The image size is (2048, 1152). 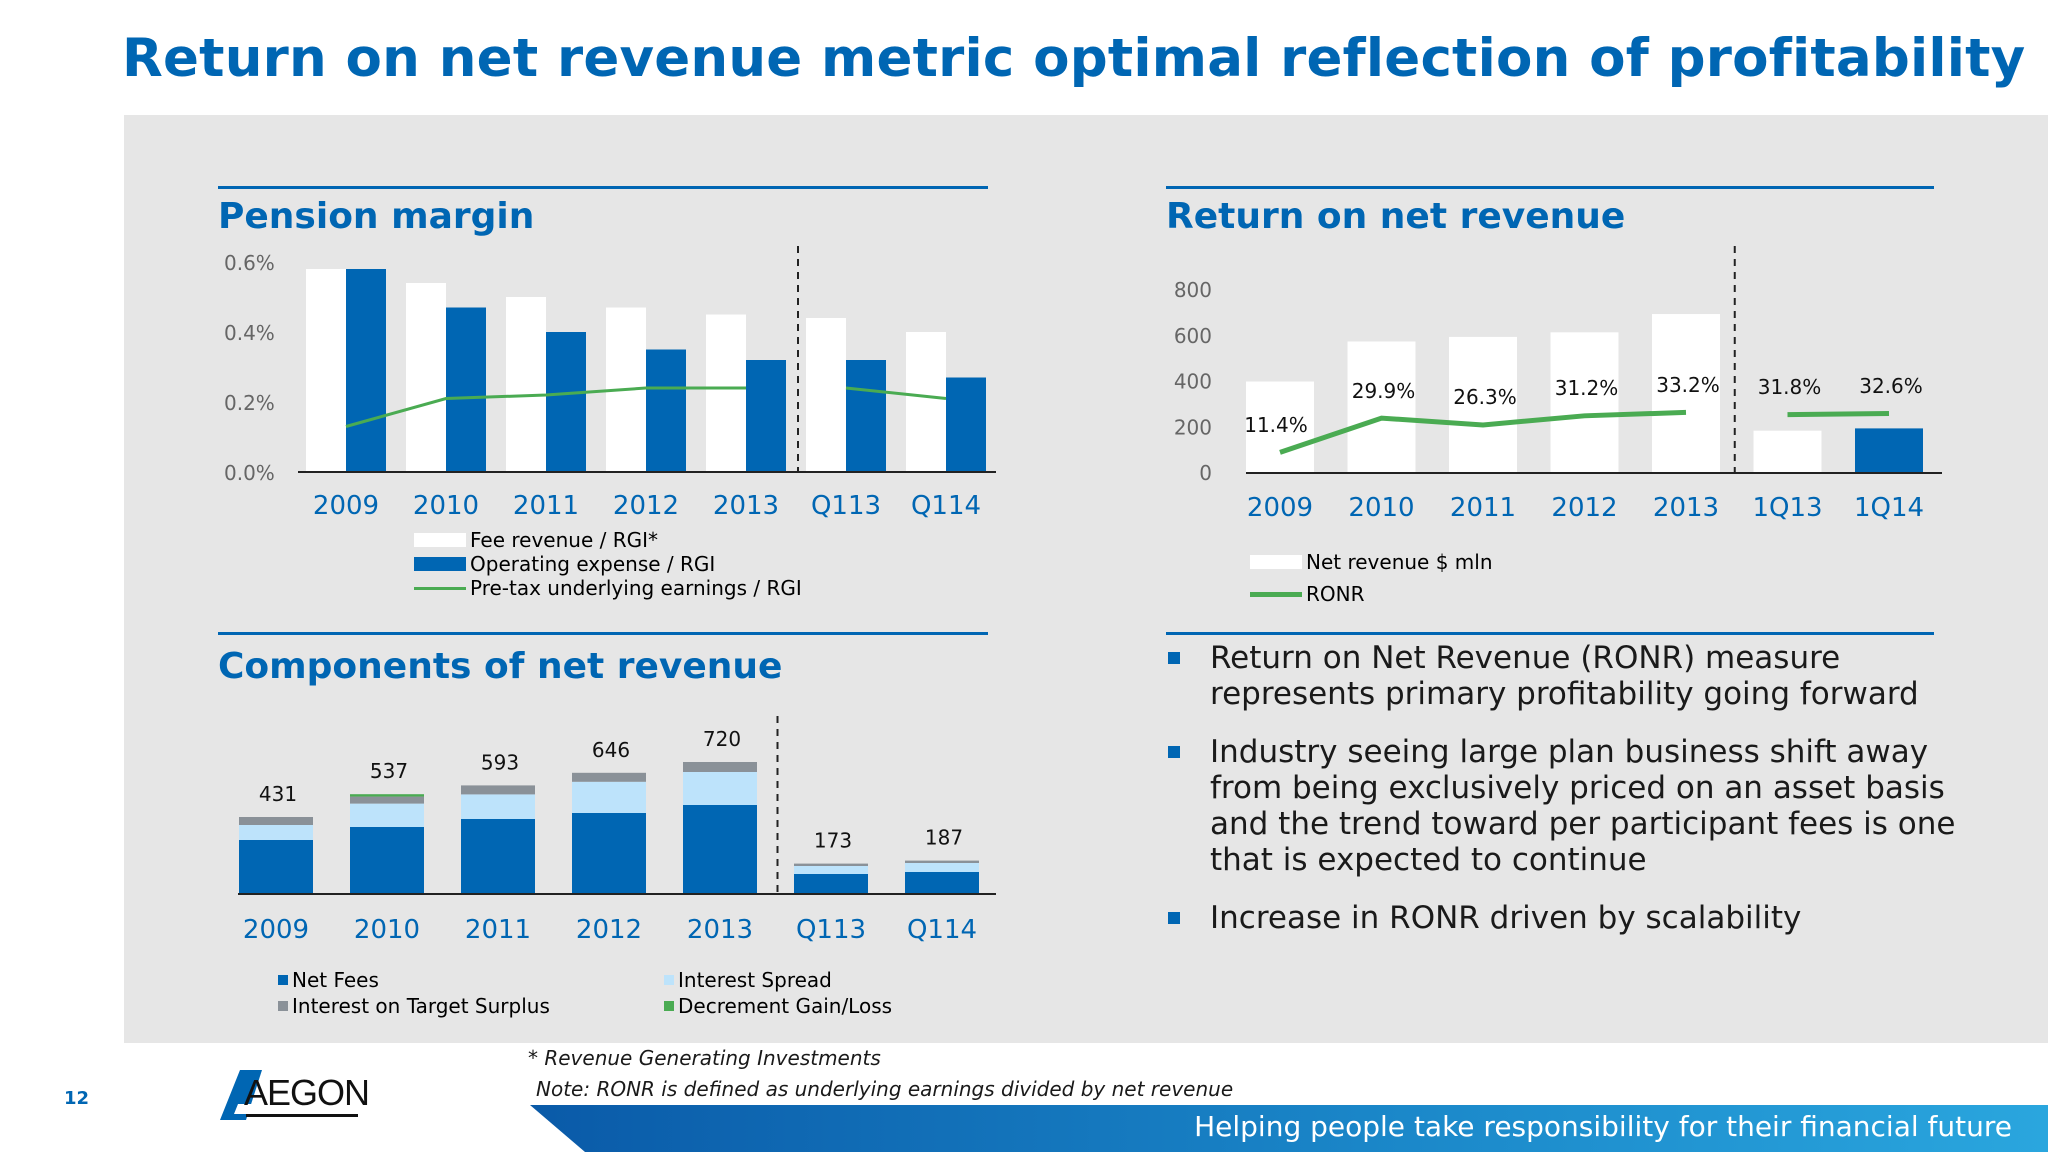 I want to click on total-label: 720, so click(x=722, y=739).